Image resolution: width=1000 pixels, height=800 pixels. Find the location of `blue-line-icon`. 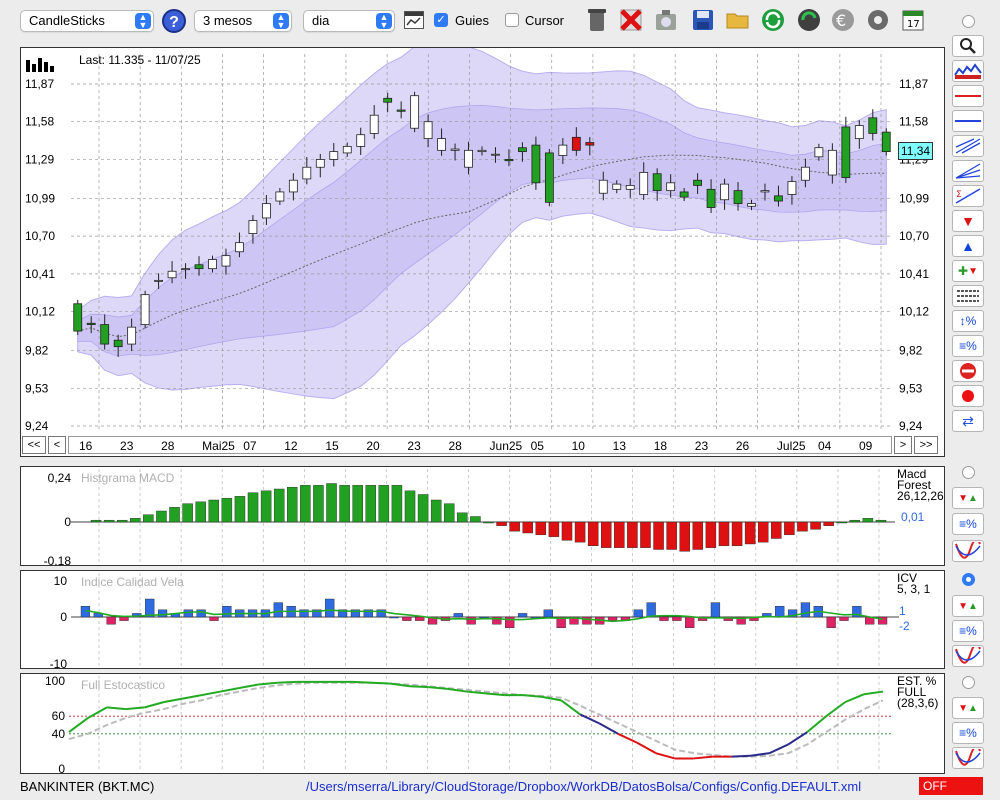

blue-line-icon is located at coordinates (968, 121).